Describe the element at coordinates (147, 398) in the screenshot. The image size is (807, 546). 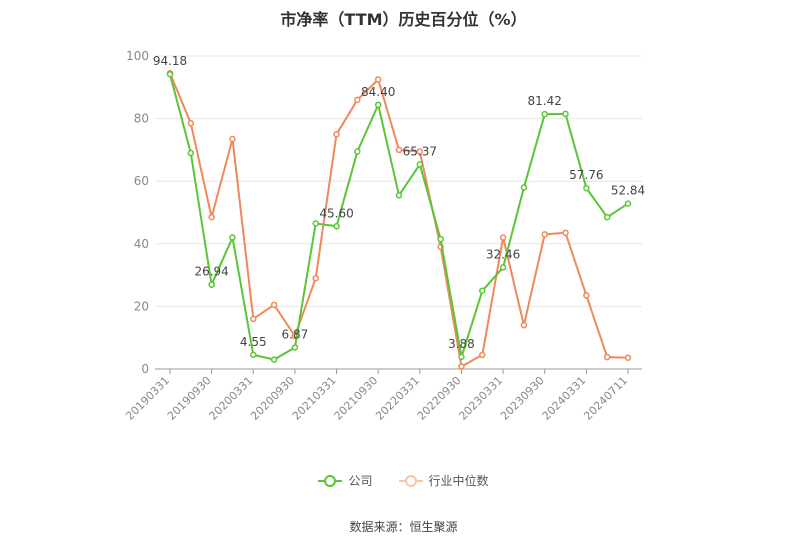
I see `x-tick-label: 20190331` at that location.